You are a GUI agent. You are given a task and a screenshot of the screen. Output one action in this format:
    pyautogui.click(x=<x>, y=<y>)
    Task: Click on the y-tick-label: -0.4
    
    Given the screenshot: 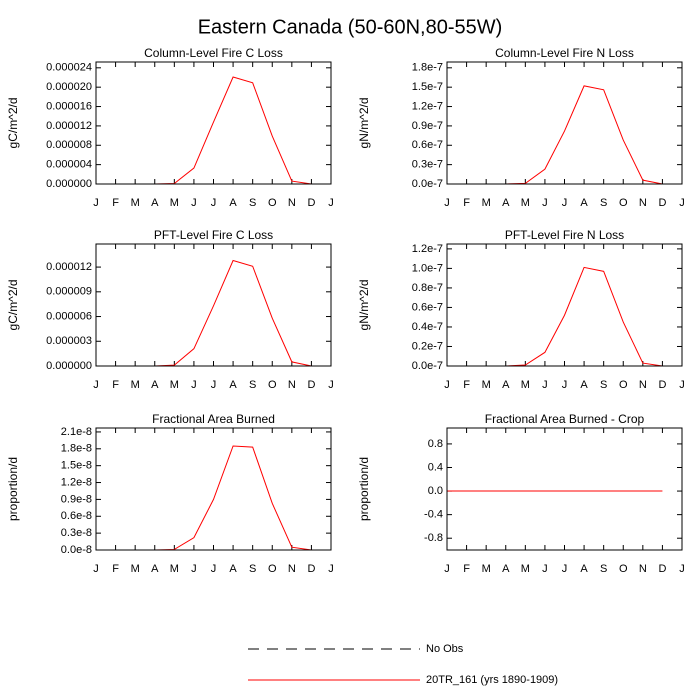 What is the action you would take?
    pyautogui.click(x=433, y=515)
    